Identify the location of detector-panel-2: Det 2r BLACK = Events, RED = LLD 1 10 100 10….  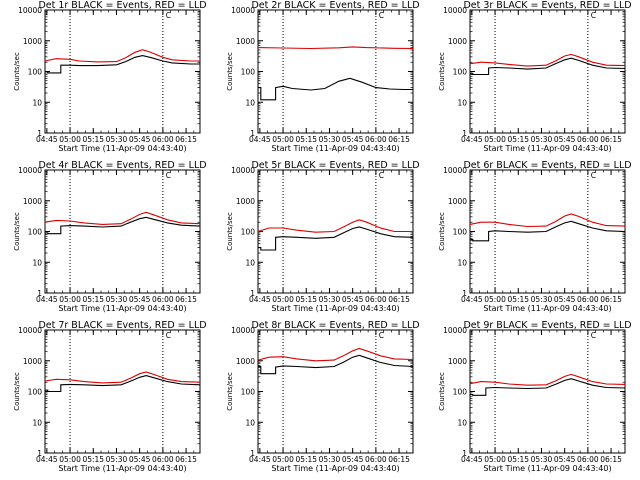
(323, 76).